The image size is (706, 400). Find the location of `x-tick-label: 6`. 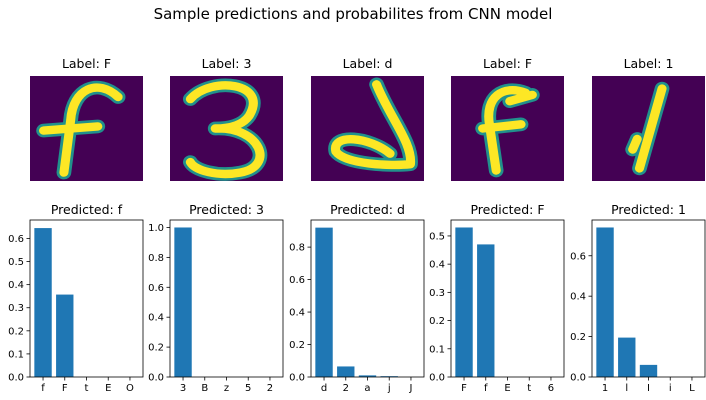

x-tick-label: 6 is located at coordinates (551, 388).